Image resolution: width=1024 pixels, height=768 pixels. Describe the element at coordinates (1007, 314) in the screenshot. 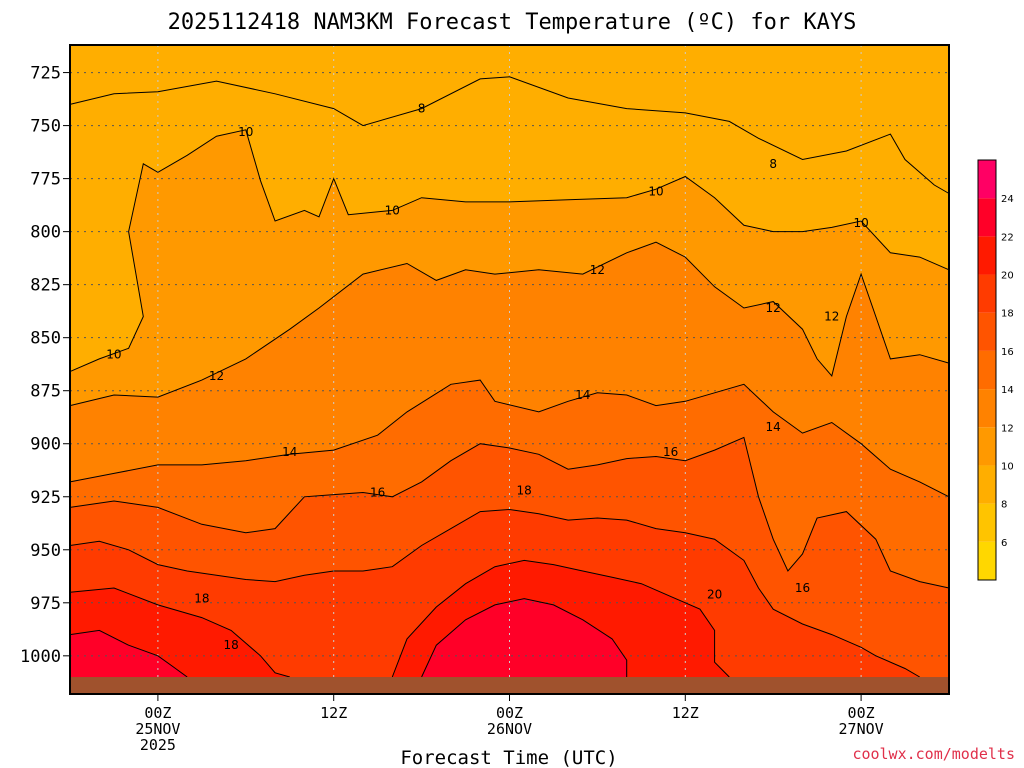

I see `colorbar-label-18: 18` at that location.